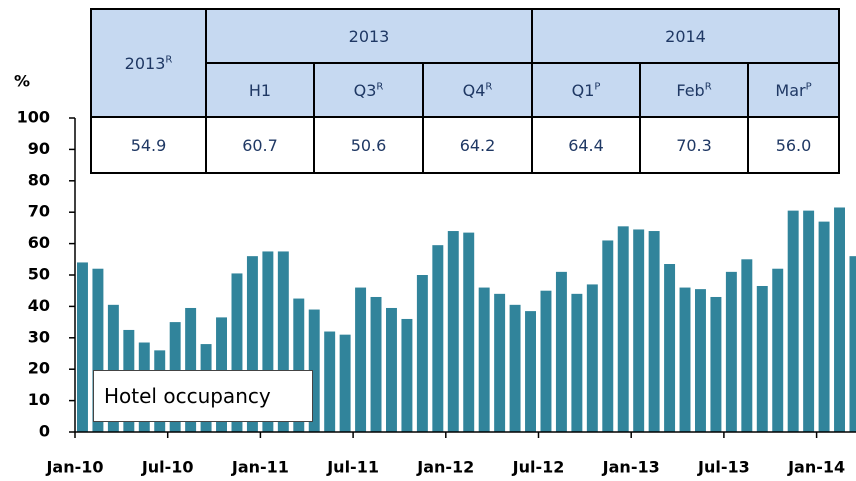  I want to click on header-text: 2014, so click(685, 36).